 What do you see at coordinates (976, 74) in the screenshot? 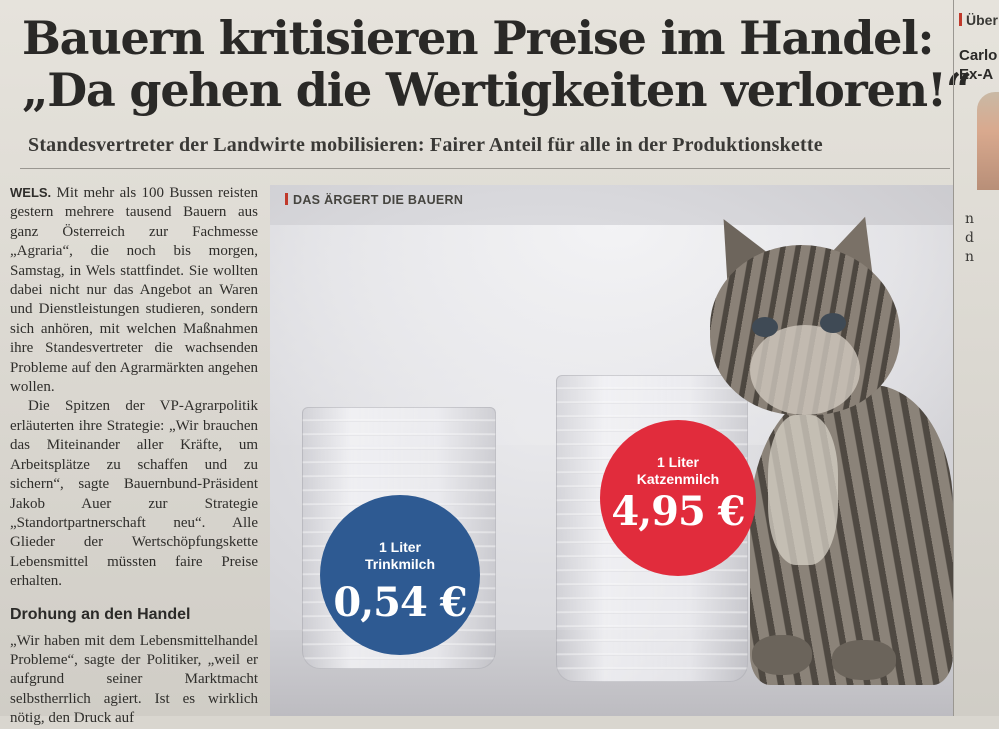
I see `right-name-line-2: Ex-A` at bounding box center [976, 74].